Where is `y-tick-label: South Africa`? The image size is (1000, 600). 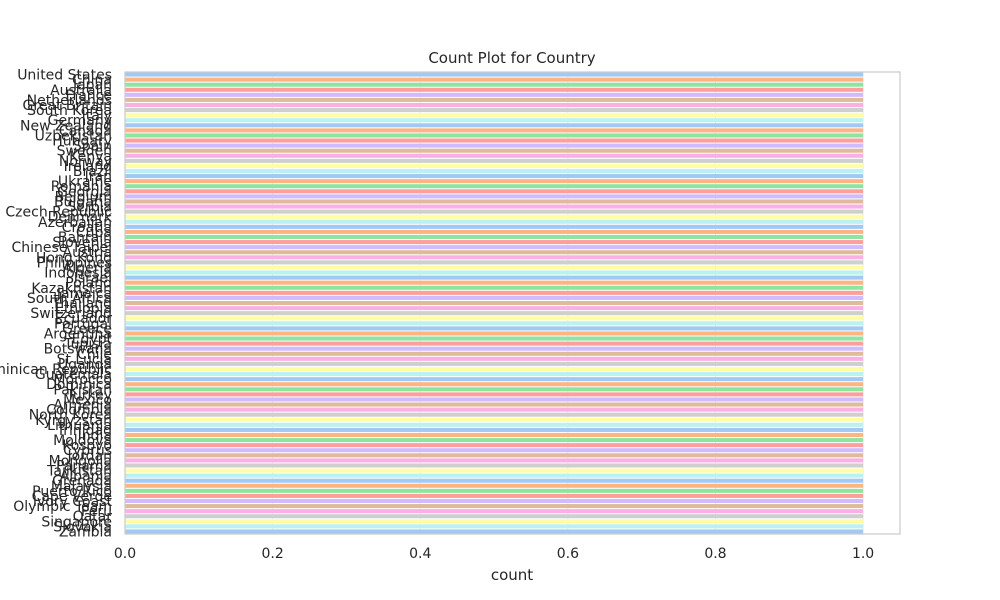 y-tick-label: South Africa is located at coordinates (69, 299).